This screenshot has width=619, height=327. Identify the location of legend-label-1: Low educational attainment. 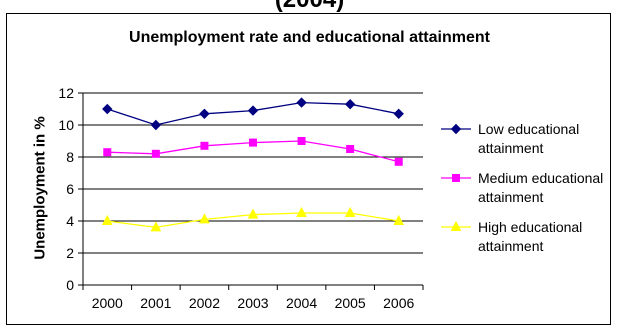
(528, 138).